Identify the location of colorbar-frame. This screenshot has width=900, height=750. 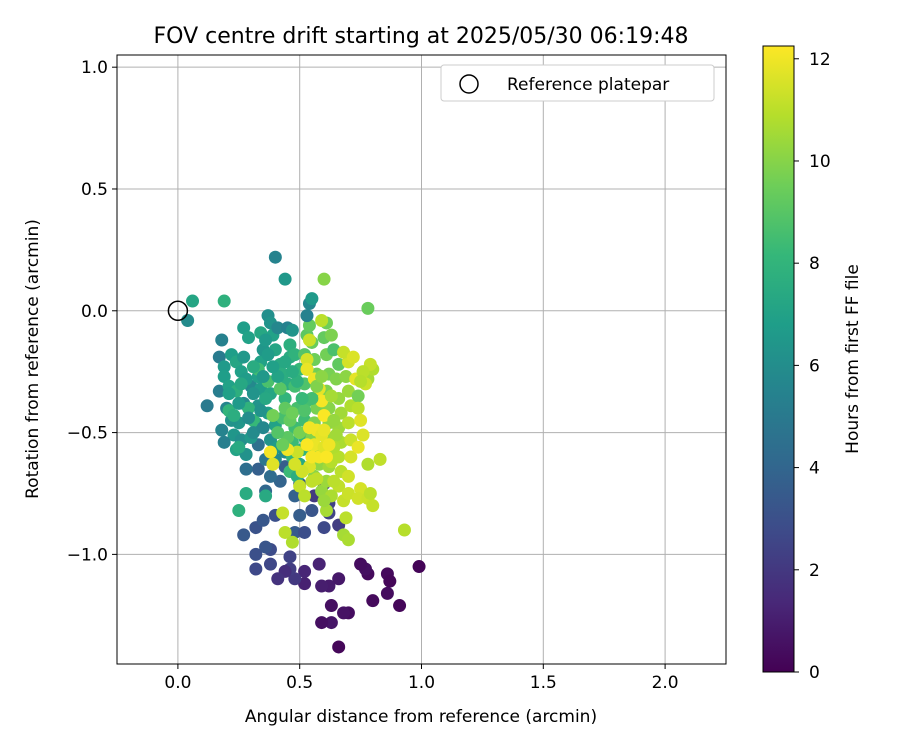
(778, 359).